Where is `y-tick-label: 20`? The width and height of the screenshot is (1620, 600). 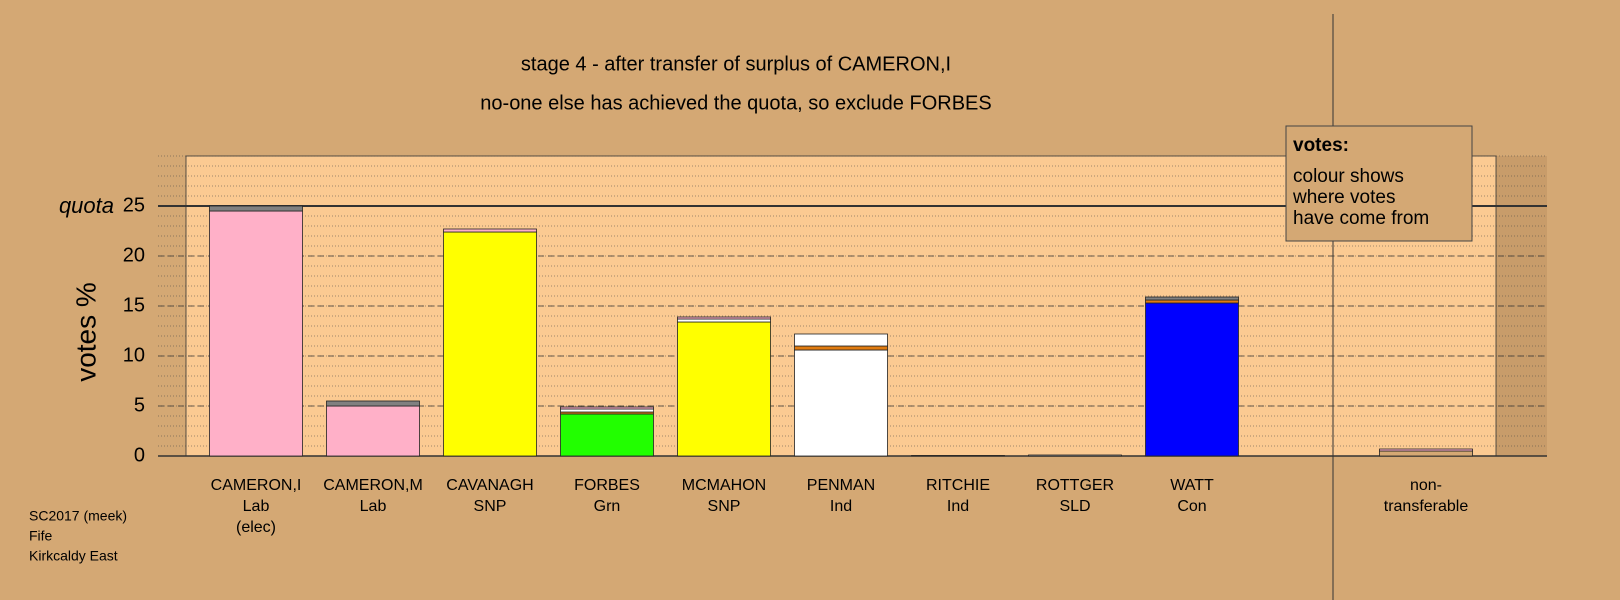 y-tick-label: 20 is located at coordinates (134, 255).